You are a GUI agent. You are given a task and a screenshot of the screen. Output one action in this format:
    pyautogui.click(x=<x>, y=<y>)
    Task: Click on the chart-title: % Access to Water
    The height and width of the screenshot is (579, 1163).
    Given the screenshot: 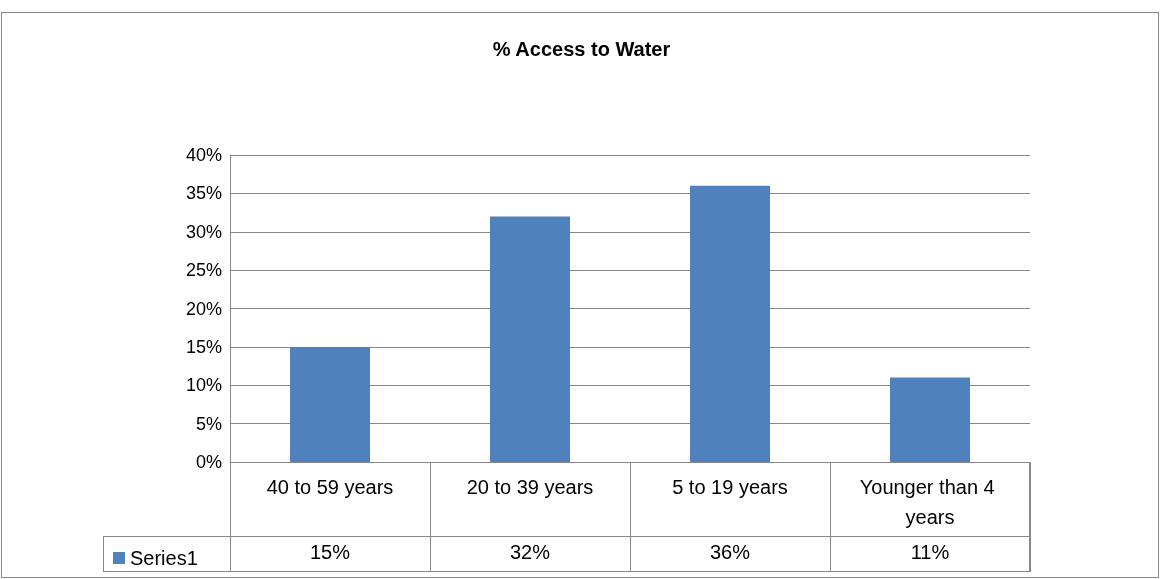 What is the action you would take?
    pyautogui.click(x=581, y=49)
    